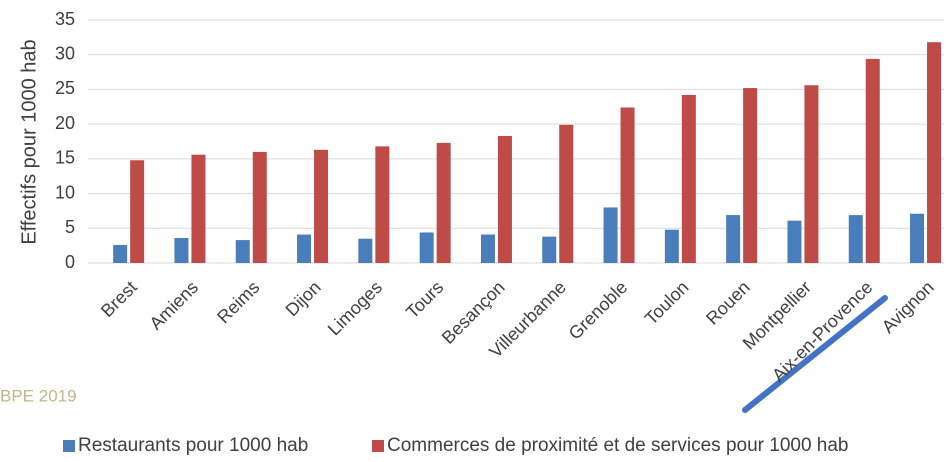  Describe the element at coordinates (598, 310) in the screenshot. I see `x-tick-label: Grenoble` at that location.